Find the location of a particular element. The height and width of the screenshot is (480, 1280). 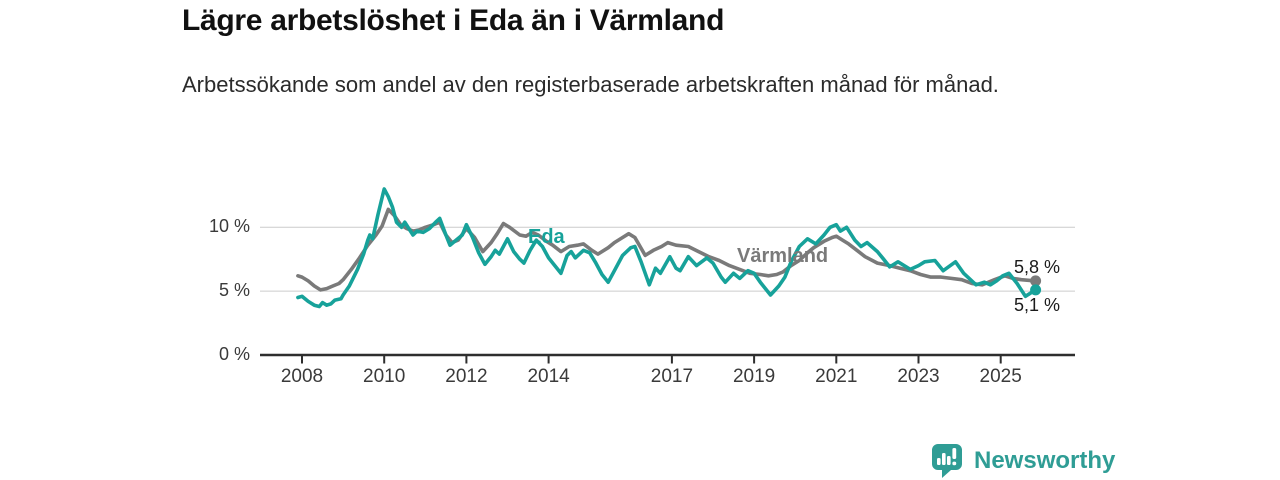

x-axis-tick-label: 2017 is located at coordinates (672, 376).